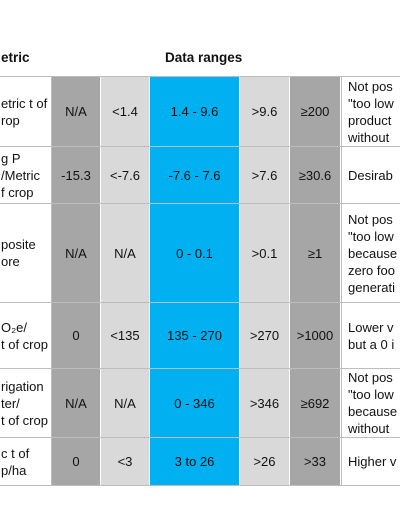 This screenshot has height=516, width=400. What do you see at coordinates (195, 461) in the screenshot?
I see `value-cell-3: 3 to 26` at bounding box center [195, 461].